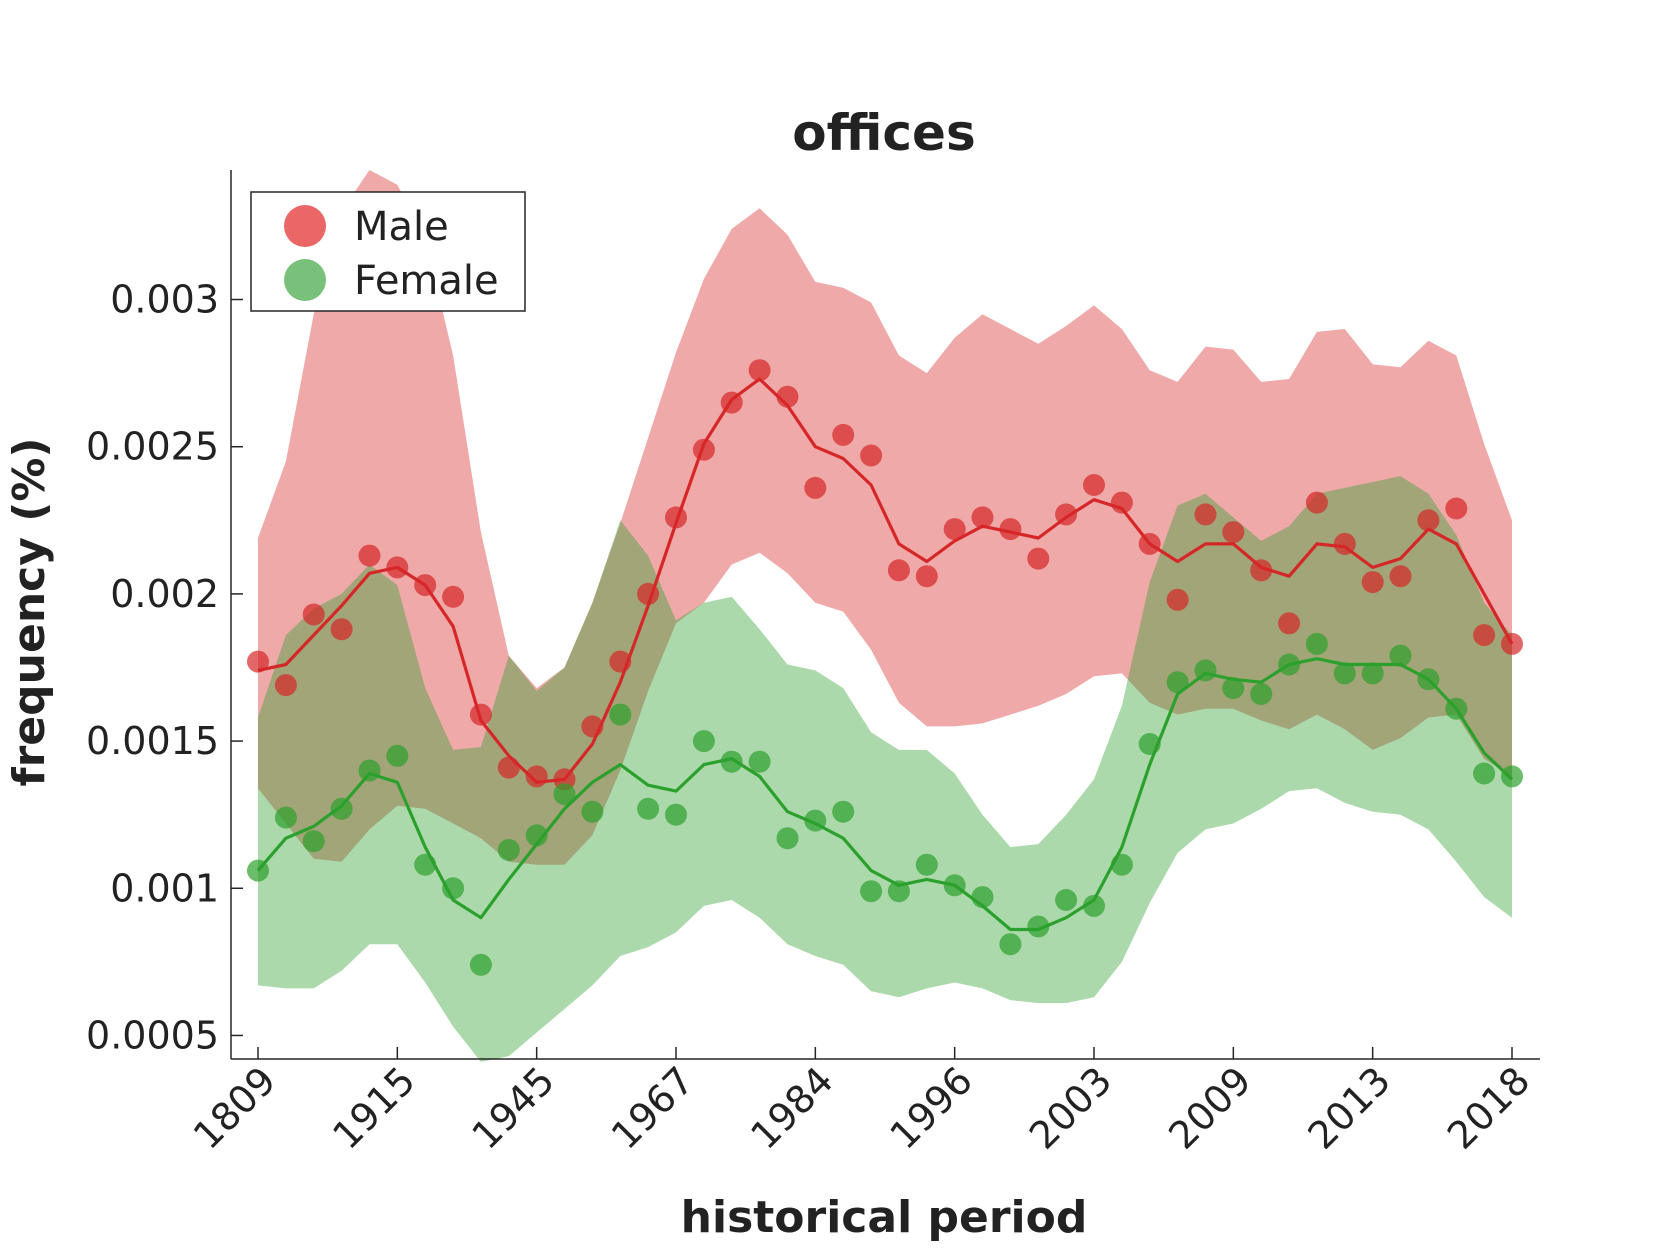 The image size is (1680, 1260). What do you see at coordinates (388, 251) in the screenshot?
I see `legend: Male Female` at bounding box center [388, 251].